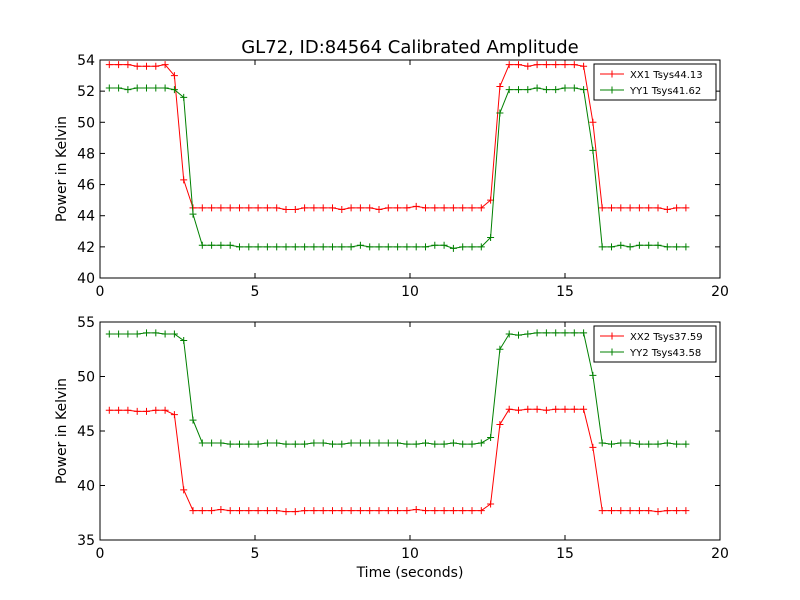 Image resolution: width=800 pixels, height=600 pixels. Describe the element at coordinates (100, 292) in the screenshot. I see `panel1-x-tick-label: 0` at that location.